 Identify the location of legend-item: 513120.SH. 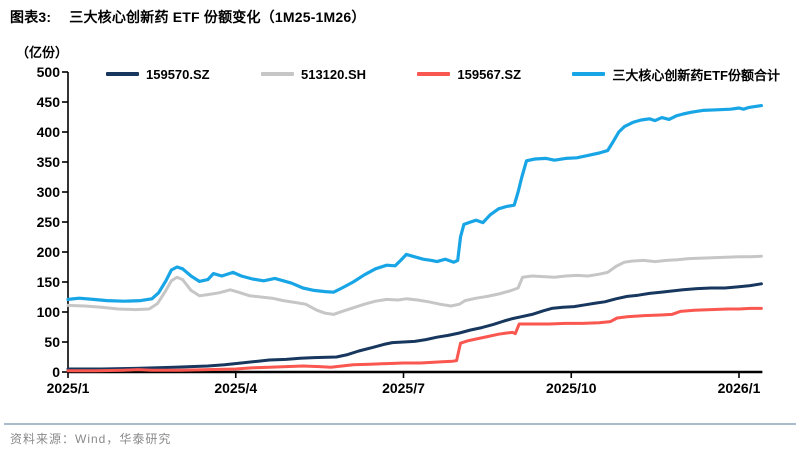
(313, 74).